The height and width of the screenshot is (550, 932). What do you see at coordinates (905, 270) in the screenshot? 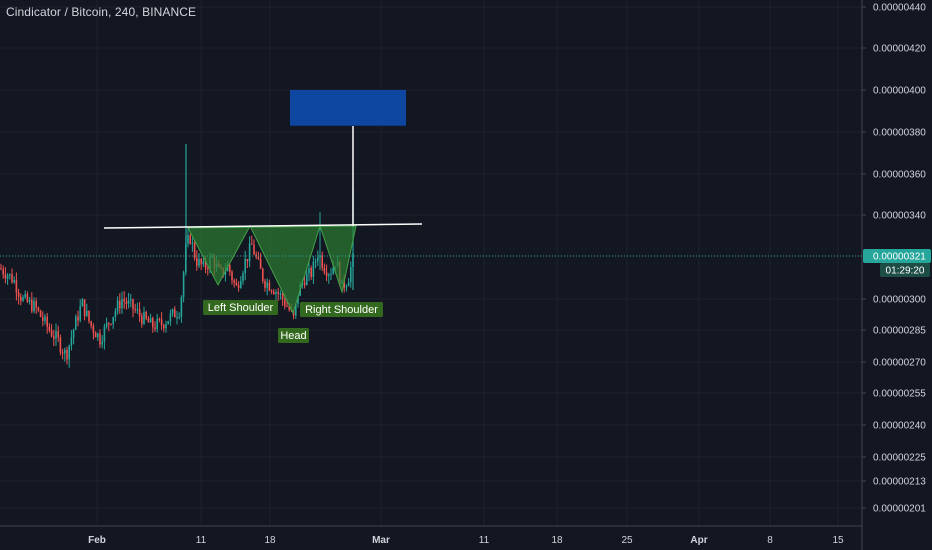
I see `countdown-badge: 01:29:20` at bounding box center [905, 270].